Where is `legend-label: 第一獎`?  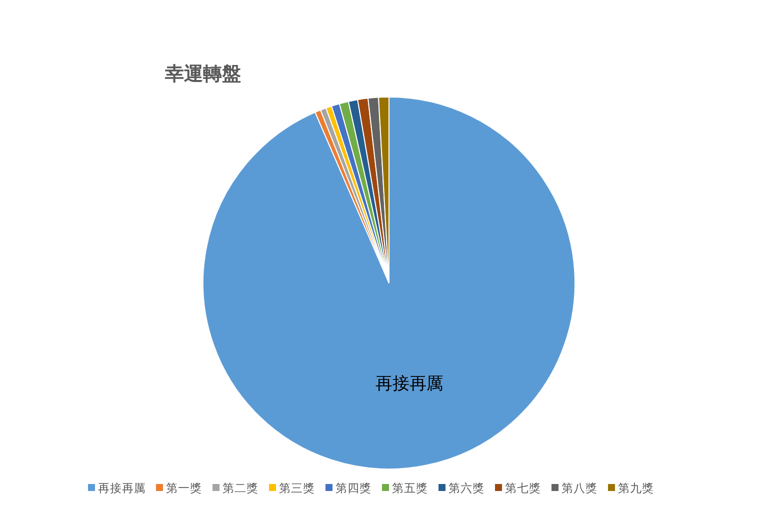 legend-label: 第一獎 is located at coordinates (184, 488).